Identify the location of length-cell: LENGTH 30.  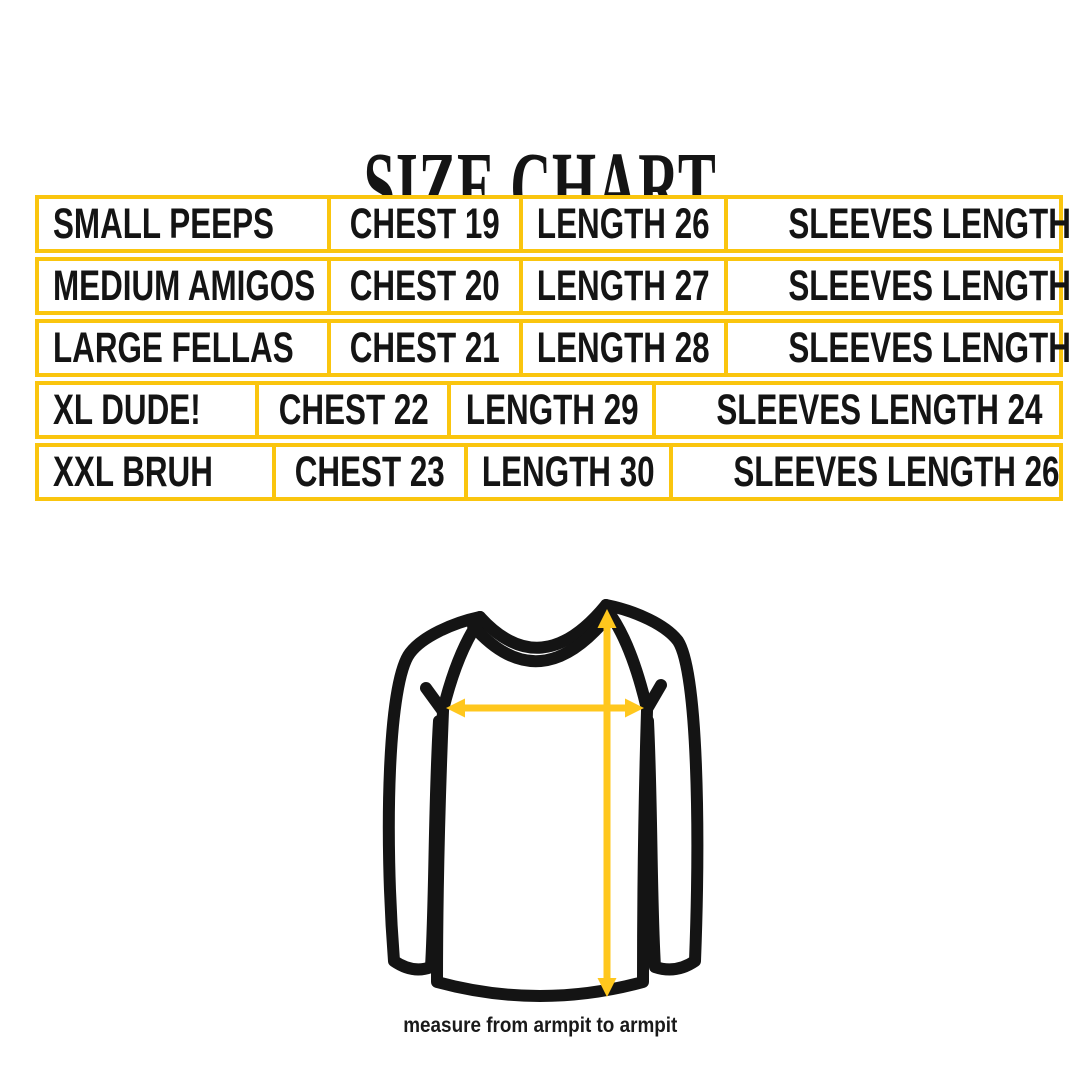
(566, 472).